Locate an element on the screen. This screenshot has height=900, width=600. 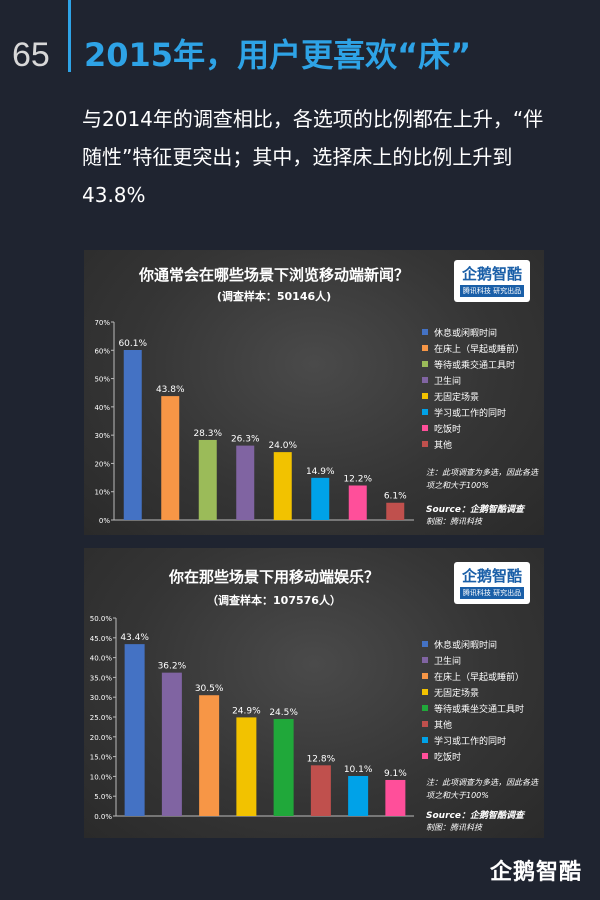
brand-logo: 企鹅智酷 腾讯科技 研究出品 is located at coordinates (492, 281).